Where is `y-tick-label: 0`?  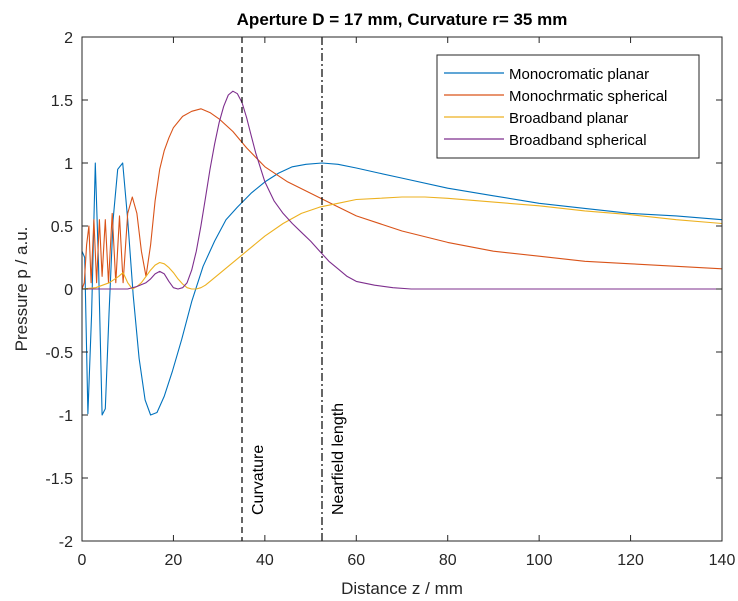 y-tick-label: 0 is located at coordinates (68, 290).